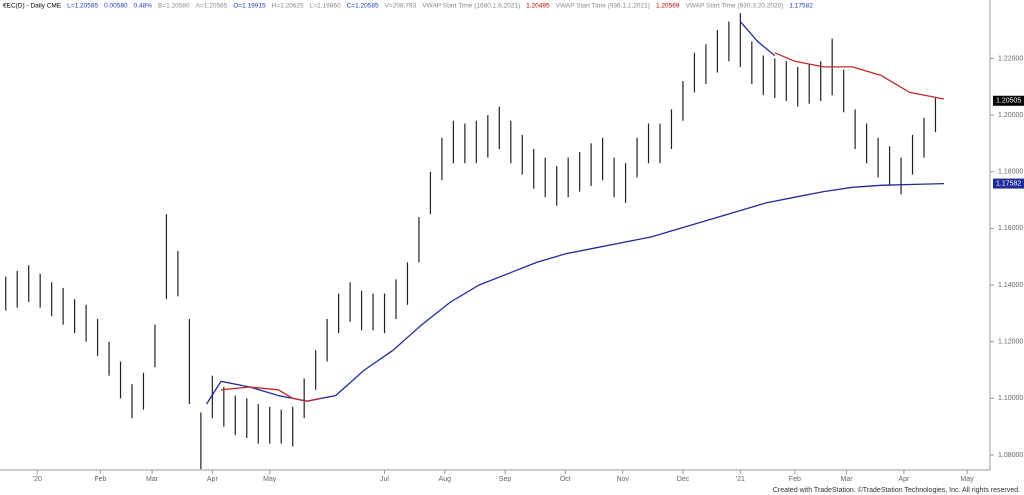 The image size is (1024, 495). Describe the element at coordinates (116, 6) in the screenshot. I see `header-item: 0.00580` at that location.